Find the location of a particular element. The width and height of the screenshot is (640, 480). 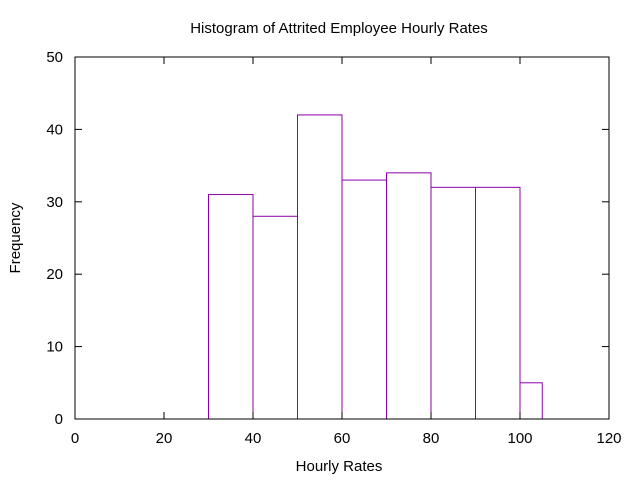

y-tick-label: 40 is located at coordinates (54, 129).